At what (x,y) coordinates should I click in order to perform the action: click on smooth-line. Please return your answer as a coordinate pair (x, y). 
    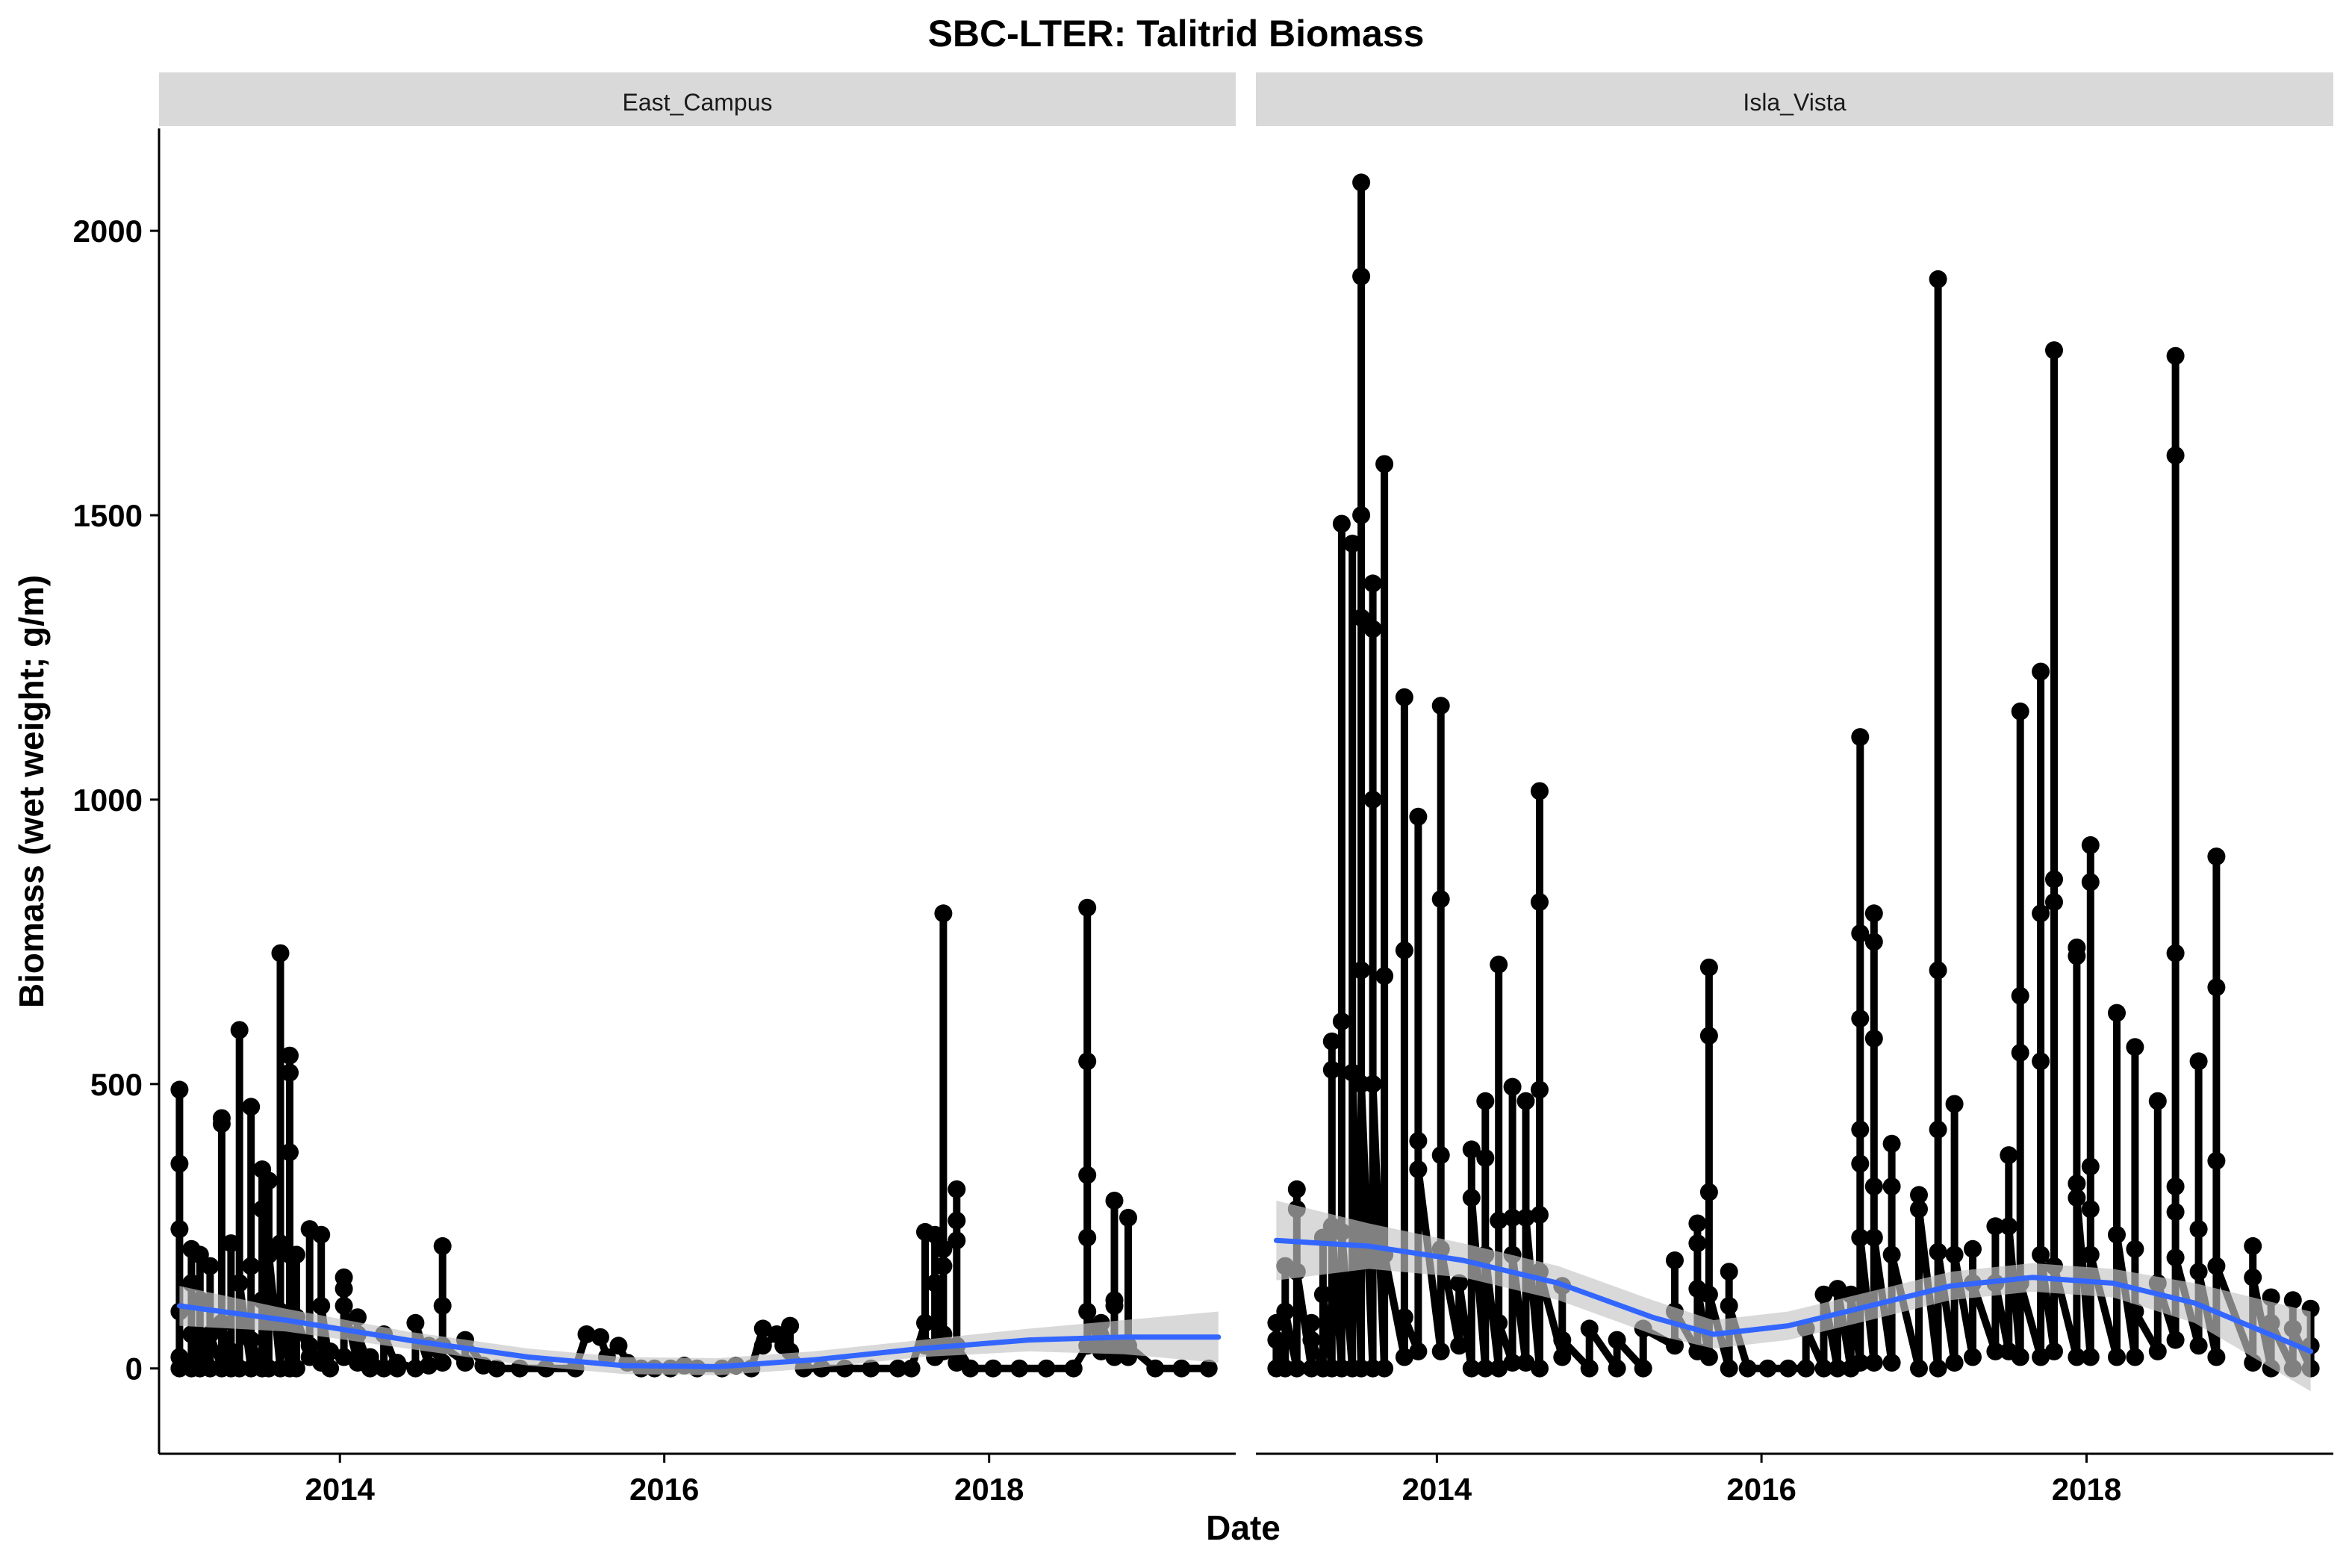
    Looking at the image, I should click on (699, 1336).